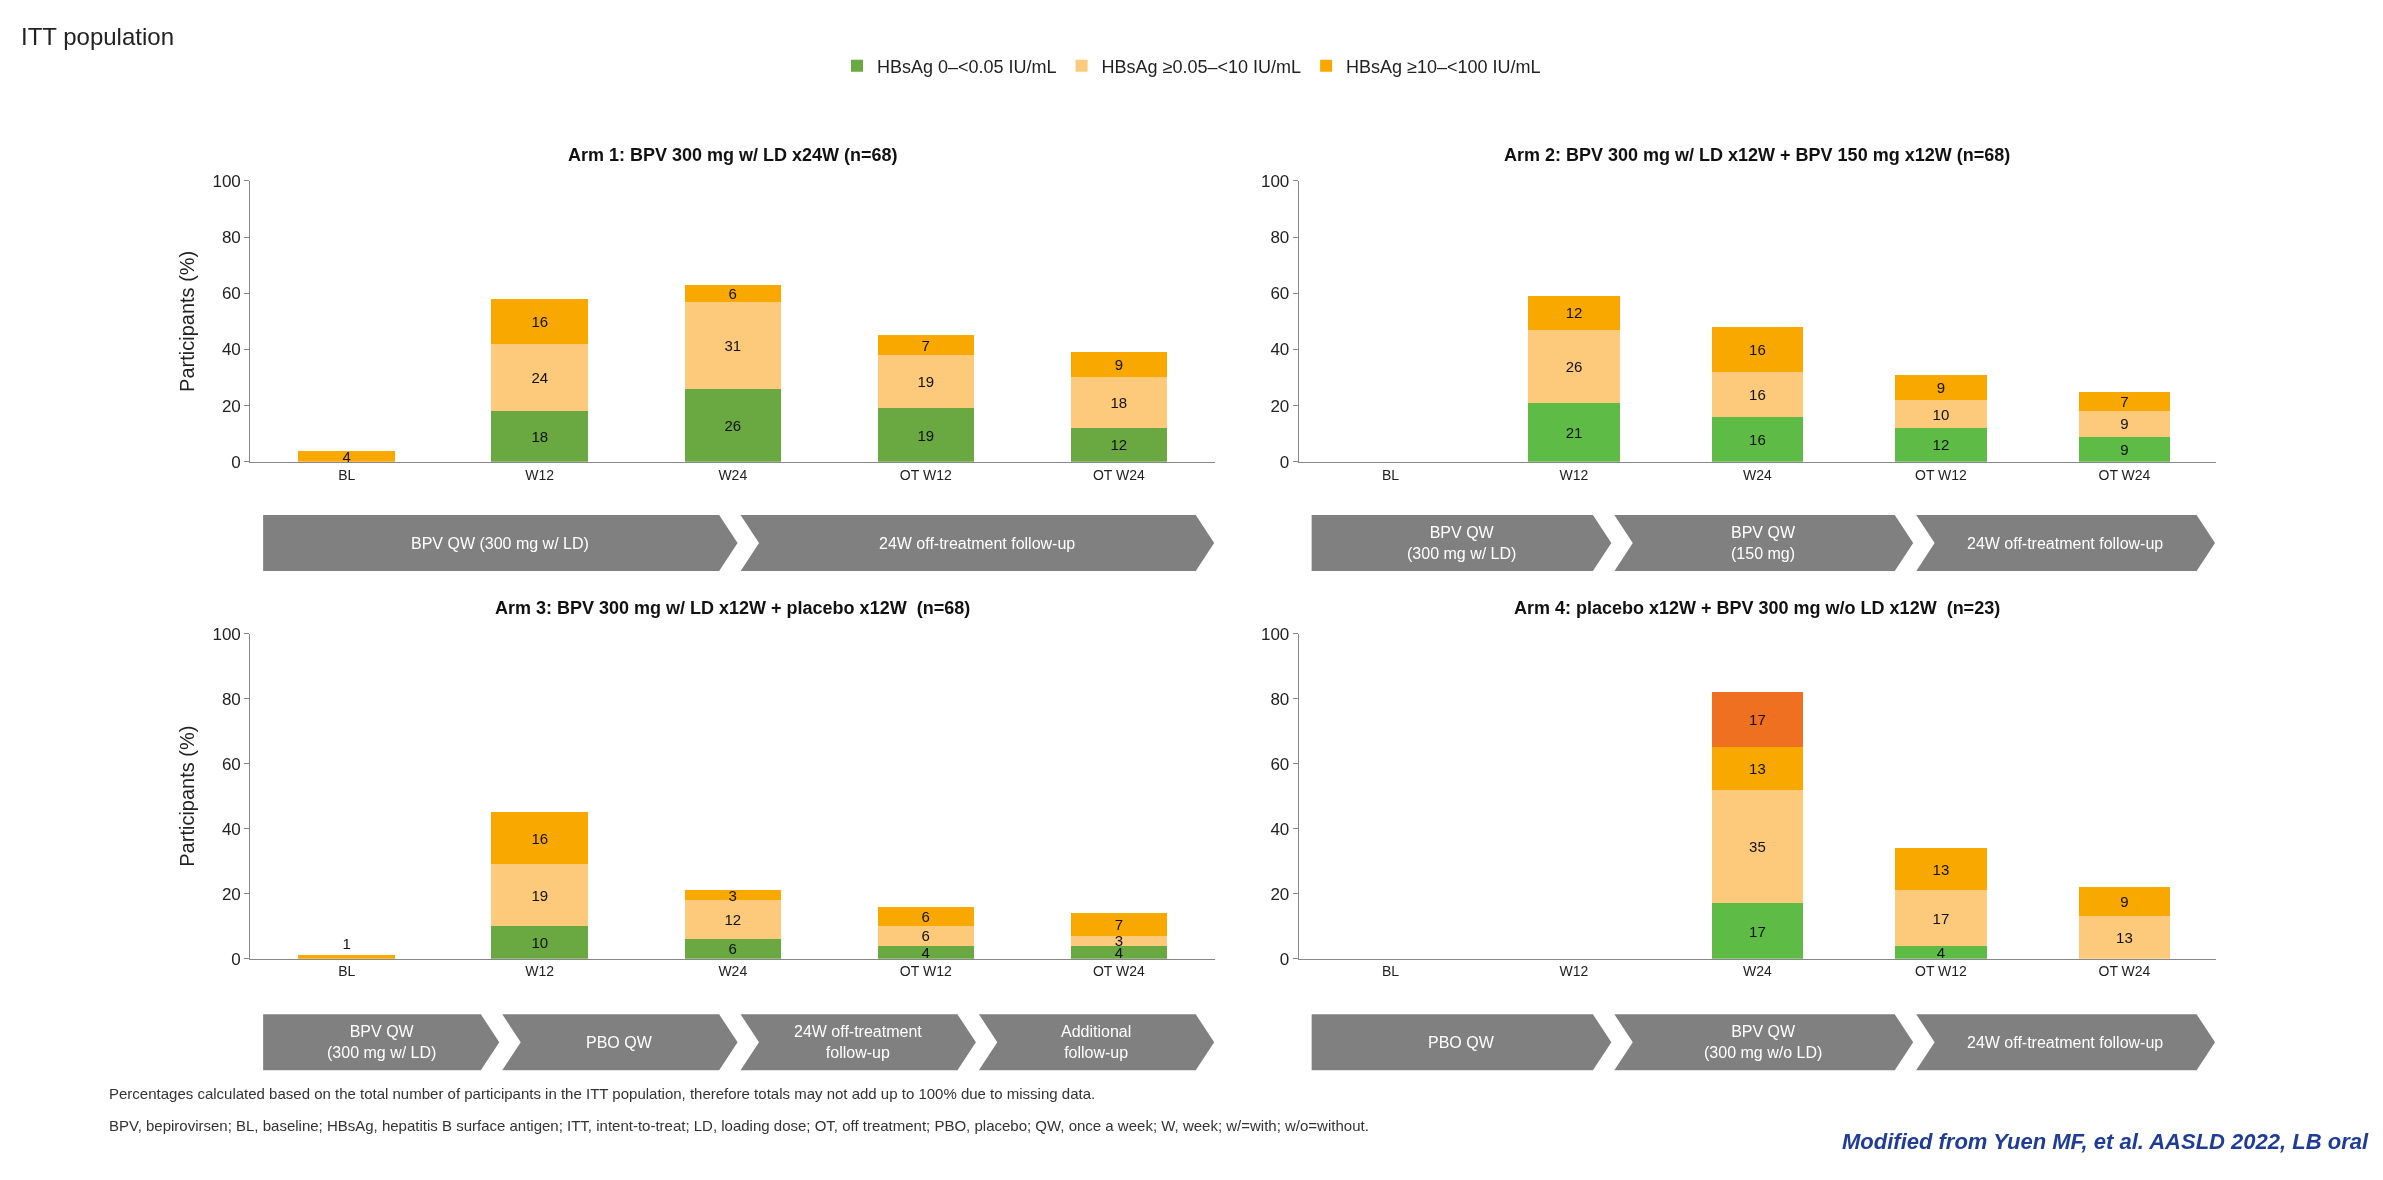 The height and width of the screenshot is (1180, 2383). I want to click on data-label: 21, so click(1574, 432).